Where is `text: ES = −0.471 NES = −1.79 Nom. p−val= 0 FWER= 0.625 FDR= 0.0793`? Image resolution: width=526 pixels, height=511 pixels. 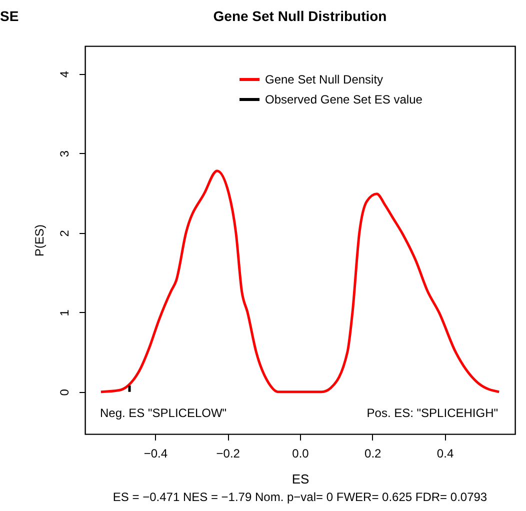
text: ES = −0.471 NES = −1.79 Nom. p−val= 0 FWER= 0.625 FDR= 0.0793 is located at coordinates (300, 497).